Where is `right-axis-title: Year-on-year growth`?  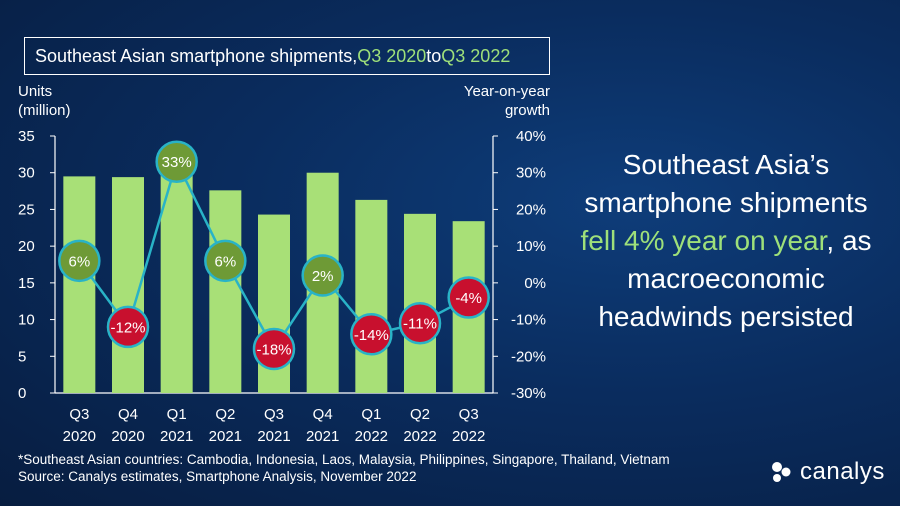
right-axis-title: Year-on-year growth is located at coordinates (504, 101).